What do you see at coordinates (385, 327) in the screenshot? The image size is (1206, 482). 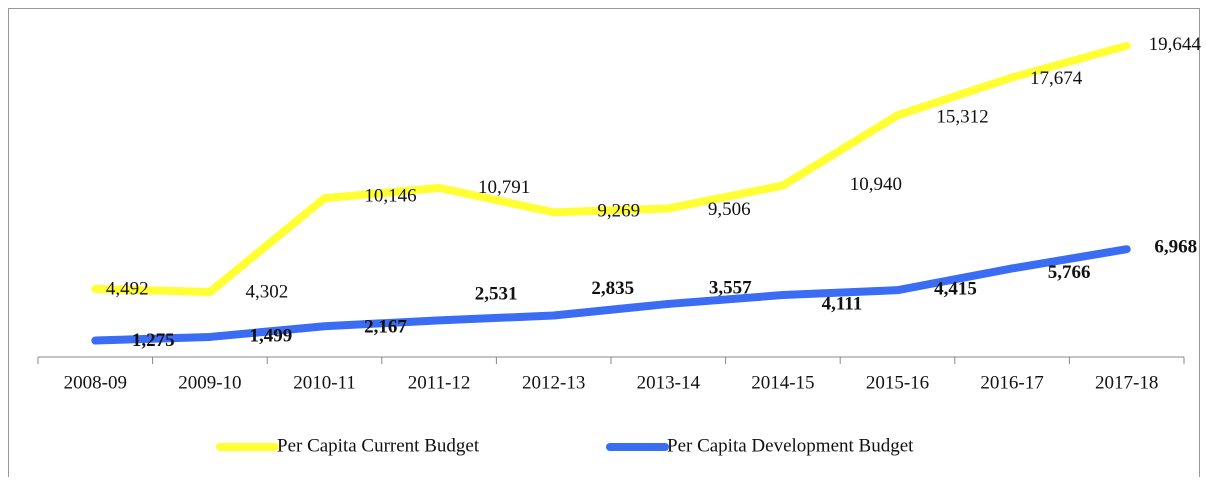 I see `data-label: 2,167` at bounding box center [385, 327].